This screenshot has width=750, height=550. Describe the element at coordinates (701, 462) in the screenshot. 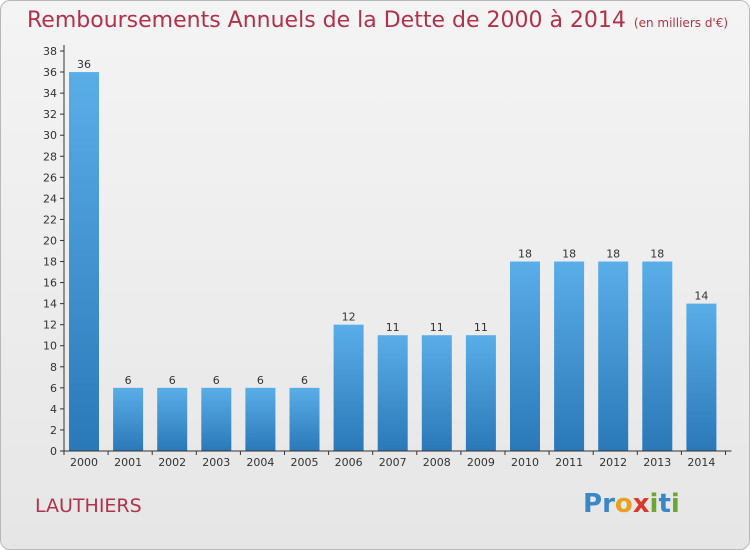

I see `x-tick-label: 2014` at that location.